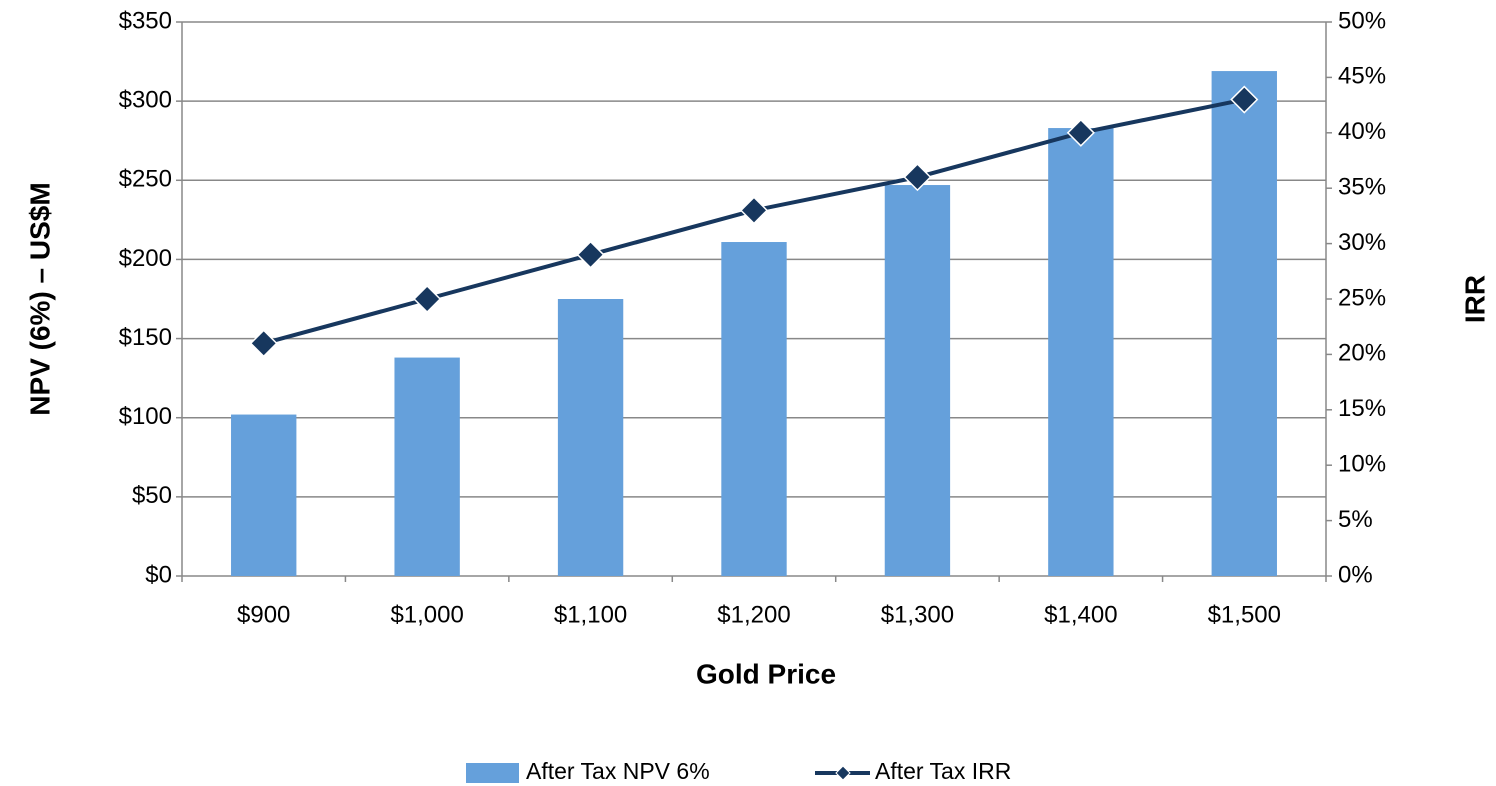 Image resolution: width=1496 pixels, height=786 pixels. I want to click on y2-tick-label: 40%, so click(1362, 131).